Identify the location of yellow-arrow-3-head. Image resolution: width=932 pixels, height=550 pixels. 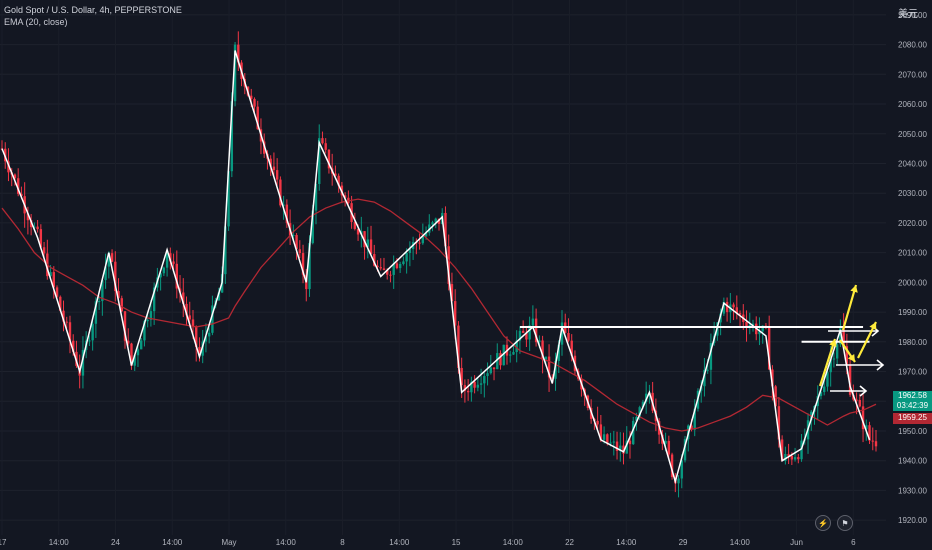
(854, 289).